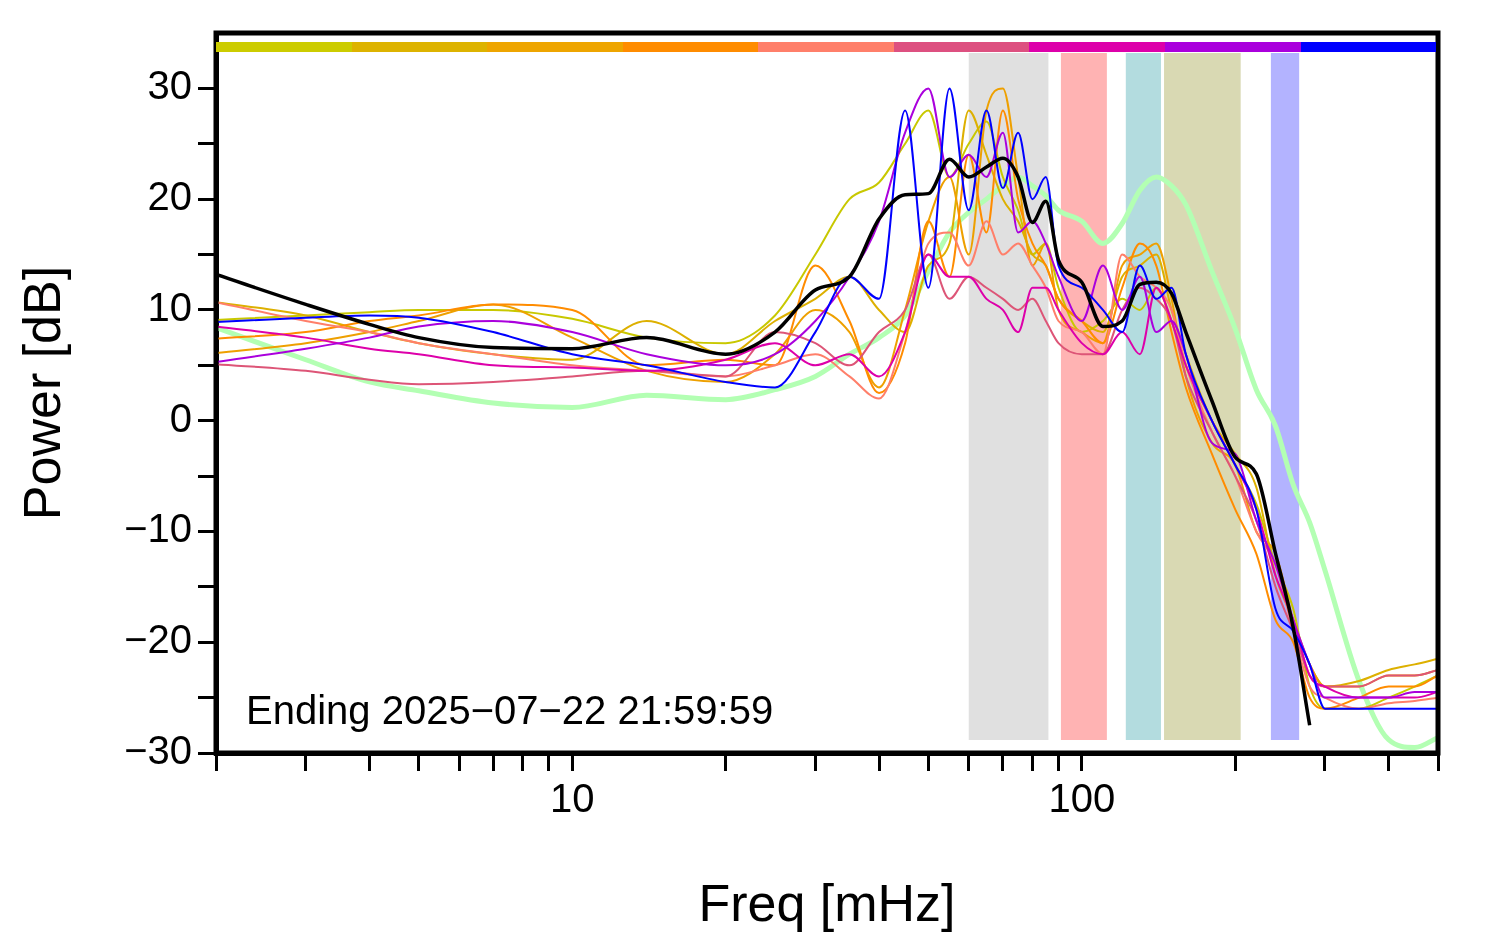  What do you see at coordinates (41, 393) in the screenshot?
I see `y-axis-title: Power [dB]` at bounding box center [41, 393].